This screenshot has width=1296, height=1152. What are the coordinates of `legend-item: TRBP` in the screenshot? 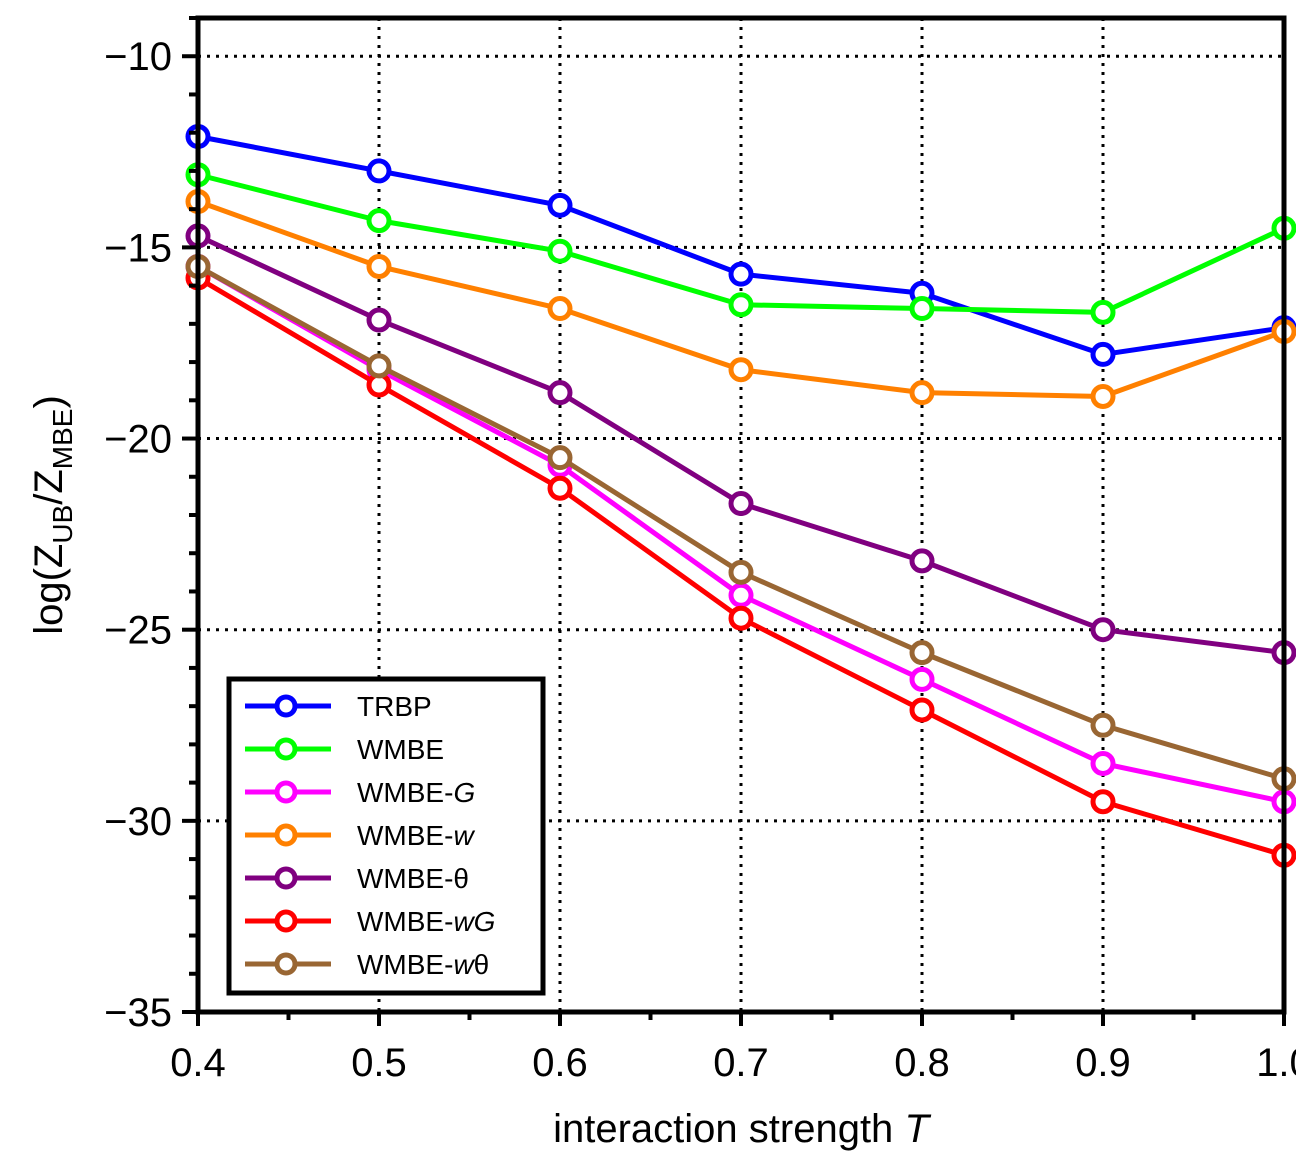 It's located at (338, 706).